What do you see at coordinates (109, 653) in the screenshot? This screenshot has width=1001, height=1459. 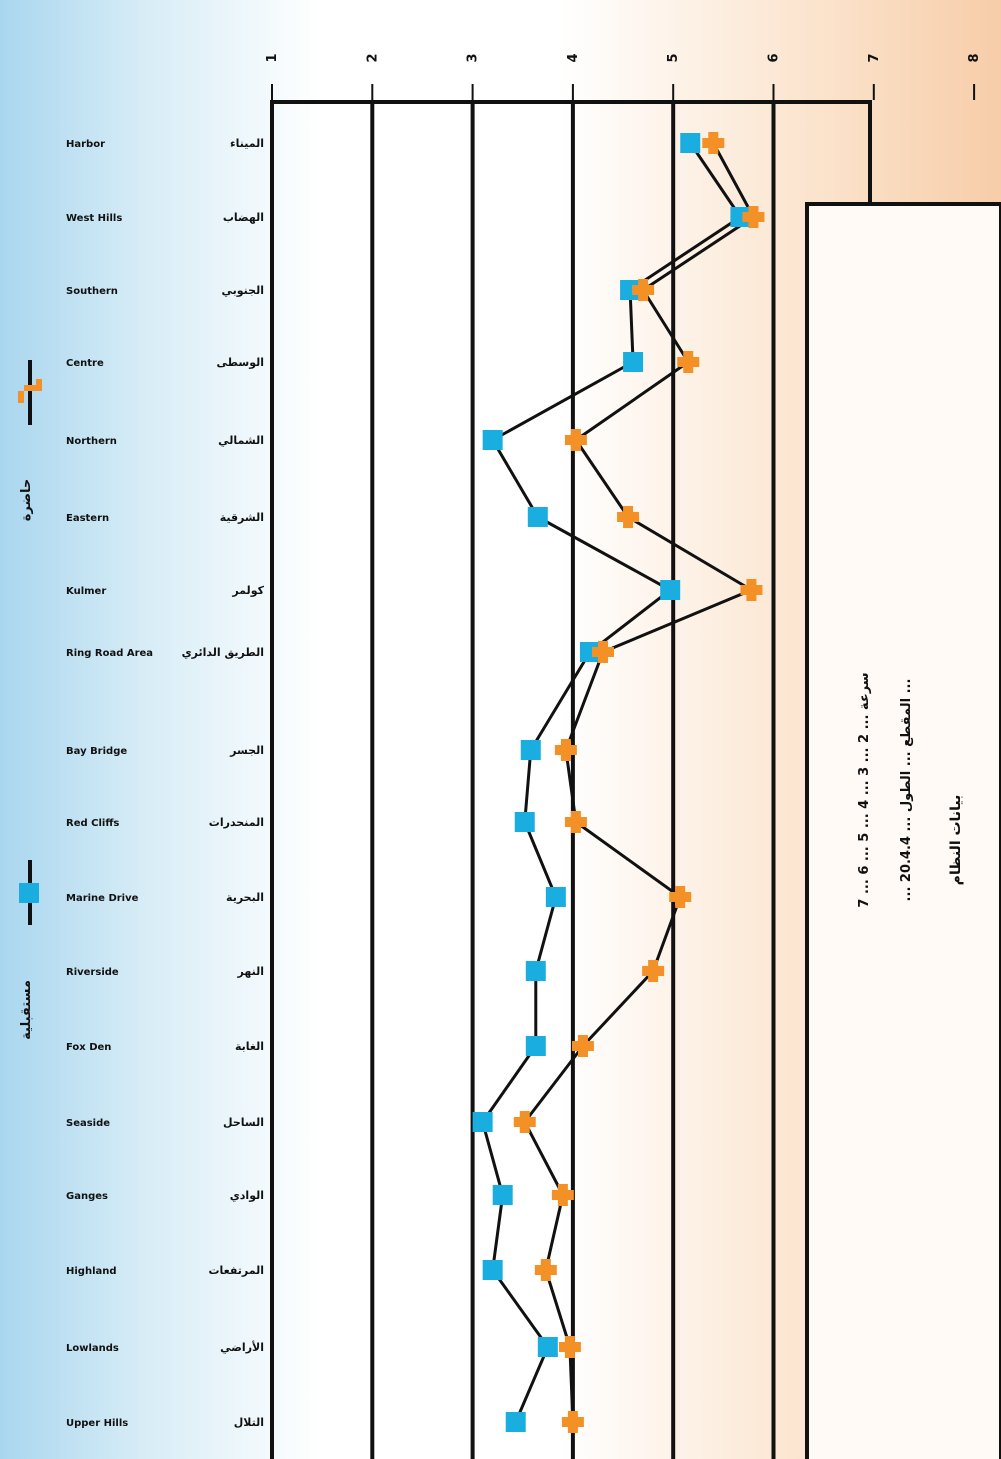 I see `category-label: Ring Road Area` at bounding box center [109, 653].